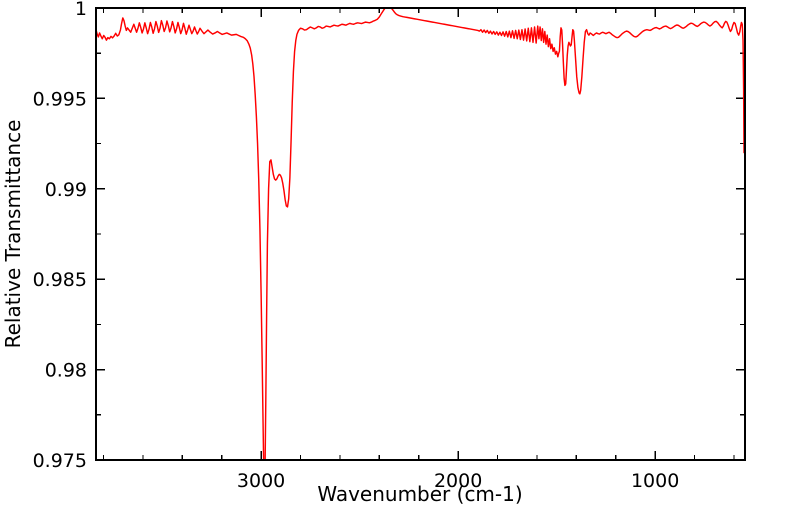  What do you see at coordinates (66, 371) in the screenshot?
I see `y-tick-label: 0.98` at bounding box center [66, 371].